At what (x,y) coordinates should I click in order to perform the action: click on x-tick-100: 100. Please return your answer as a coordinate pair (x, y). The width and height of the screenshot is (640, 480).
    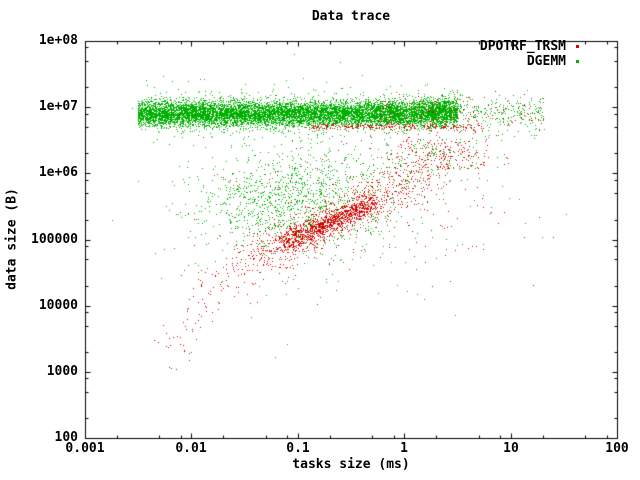
    Looking at the image, I should click on (617, 448).